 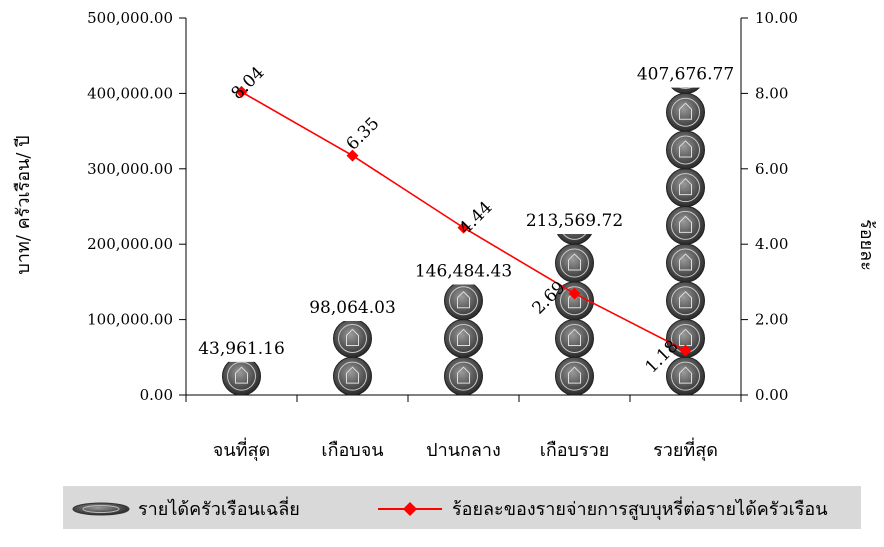 I want to click on category-labels: จนที่สุด เกือบจน ปานกลาง เกือบรวย รวยที่สุด, so click(x=465, y=449).